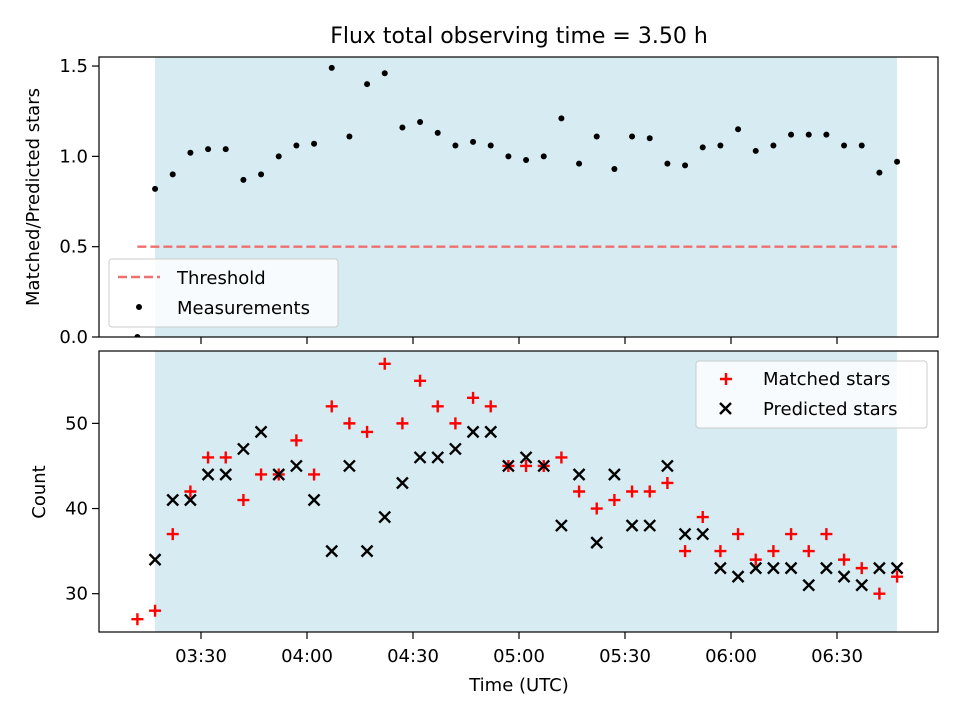 The image size is (960, 720). What do you see at coordinates (73, 156) in the screenshot?
I see `y-tick-label: 1.0` at bounding box center [73, 156].